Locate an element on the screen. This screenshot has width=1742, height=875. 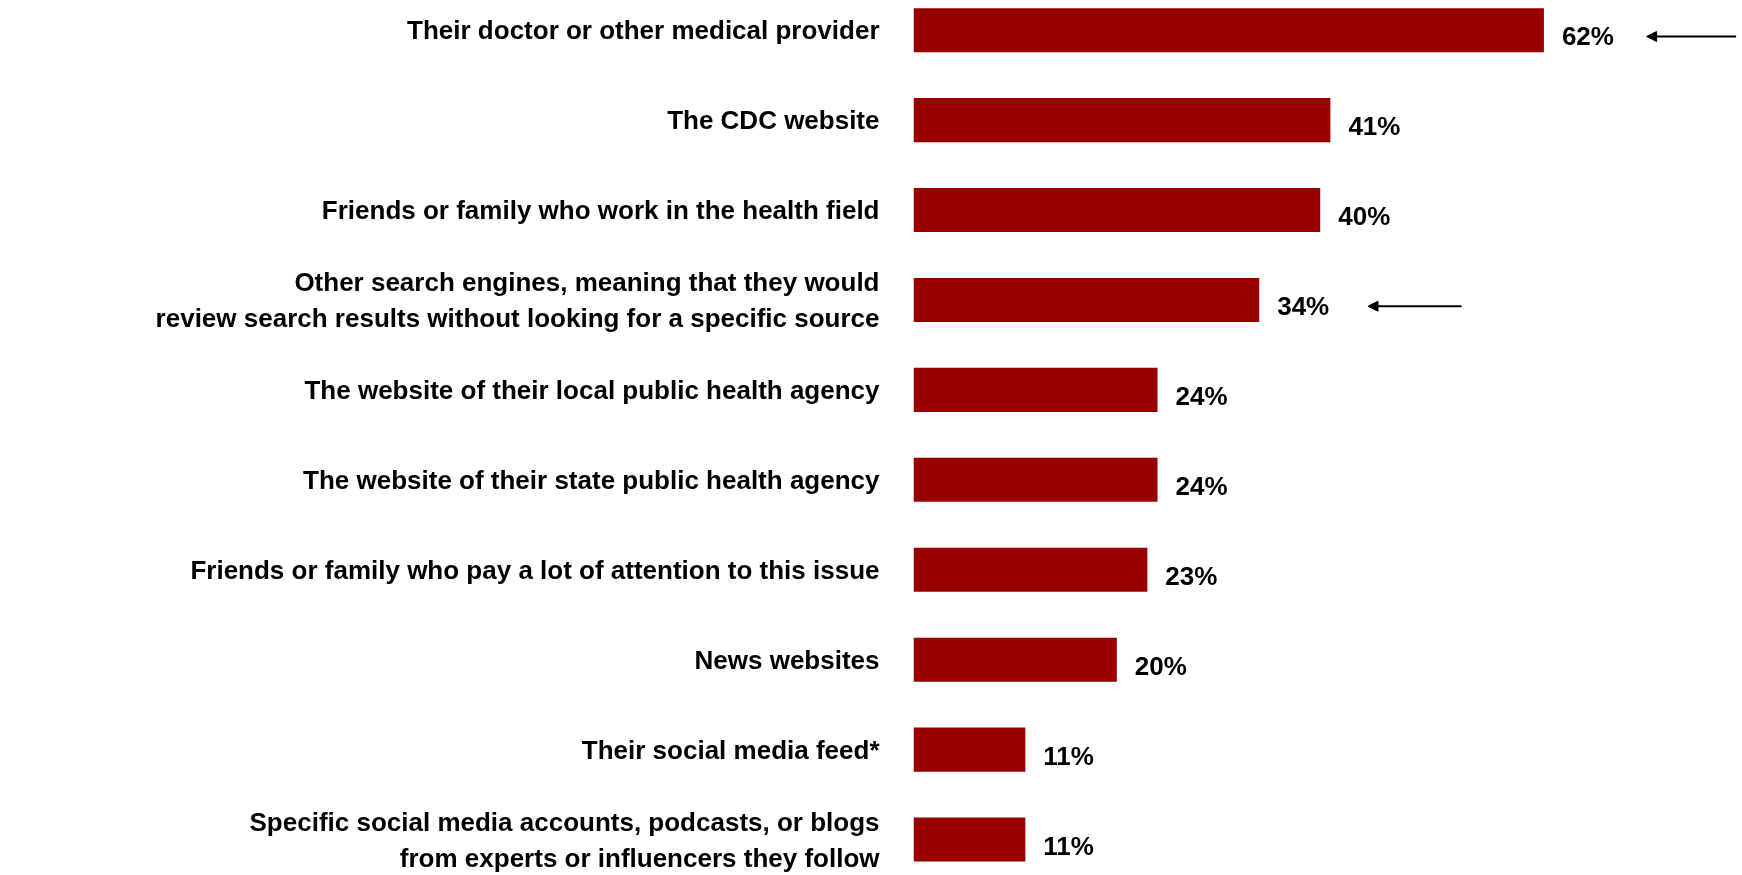
y-tick-label: Their doctor or other medical provider is located at coordinates (643, 30).